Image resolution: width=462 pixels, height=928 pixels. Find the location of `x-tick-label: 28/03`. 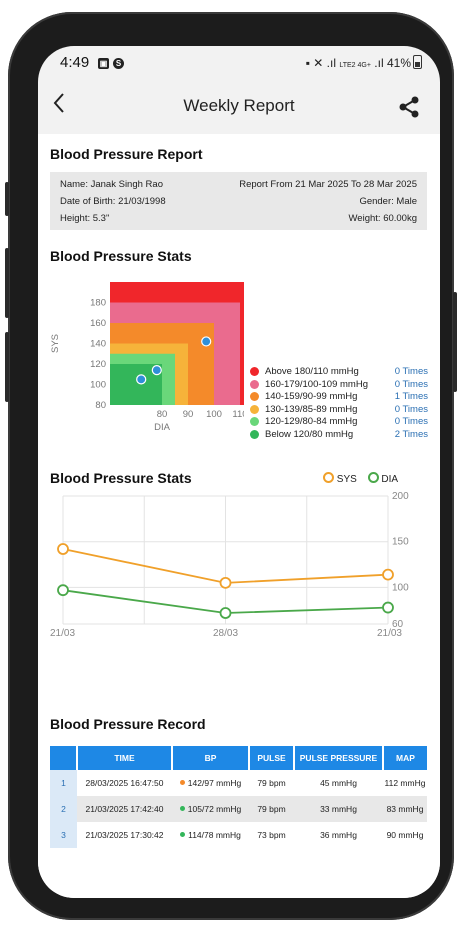

x-tick-label: 28/03 is located at coordinates (225, 633).